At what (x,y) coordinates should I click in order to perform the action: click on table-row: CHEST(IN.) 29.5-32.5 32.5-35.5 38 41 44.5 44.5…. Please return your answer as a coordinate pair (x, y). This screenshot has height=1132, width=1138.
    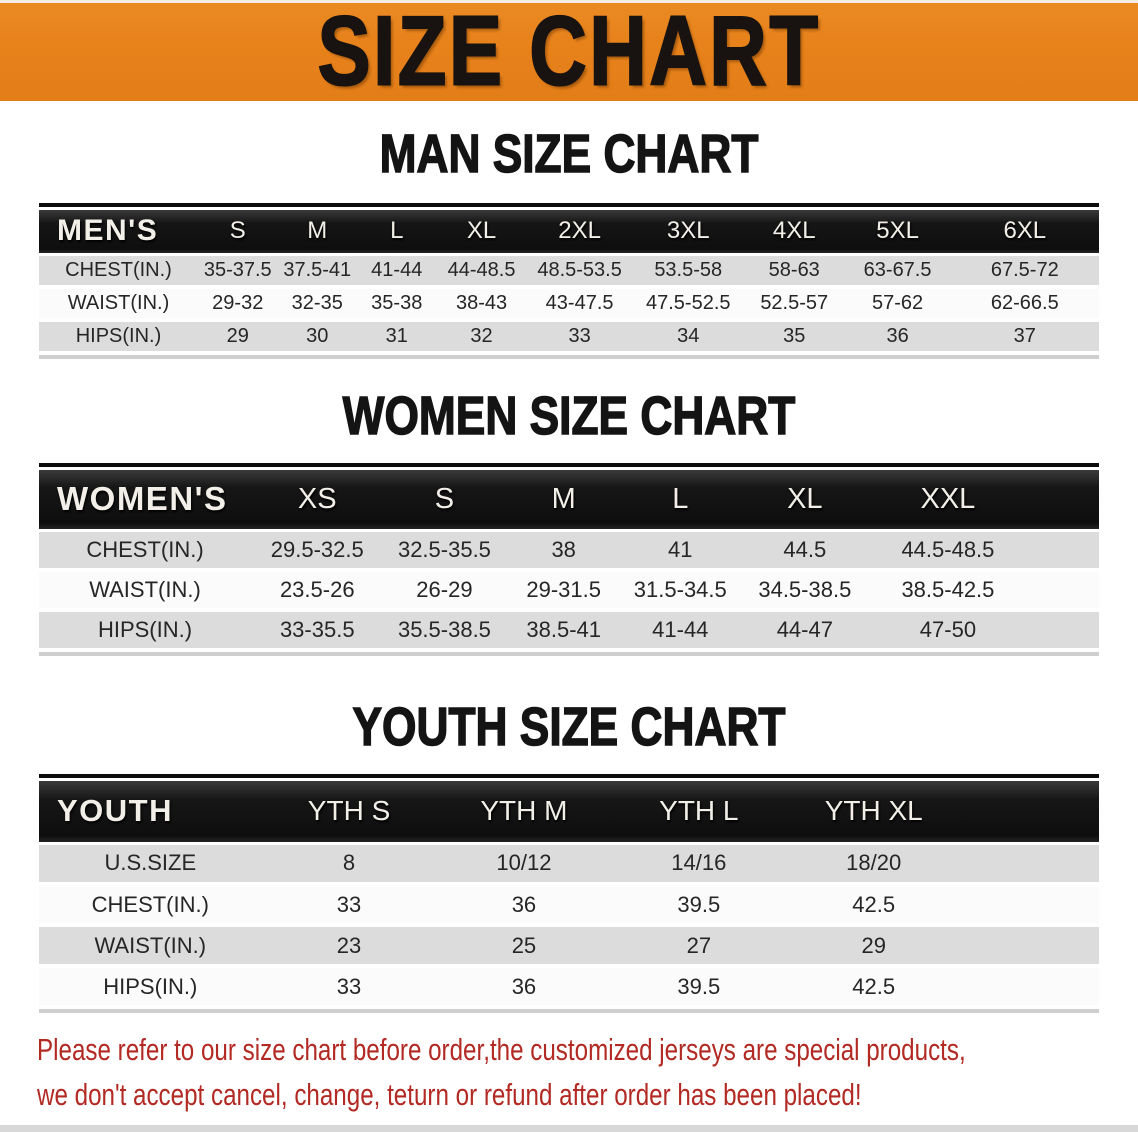
    Looking at the image, I should click on (569, 551).